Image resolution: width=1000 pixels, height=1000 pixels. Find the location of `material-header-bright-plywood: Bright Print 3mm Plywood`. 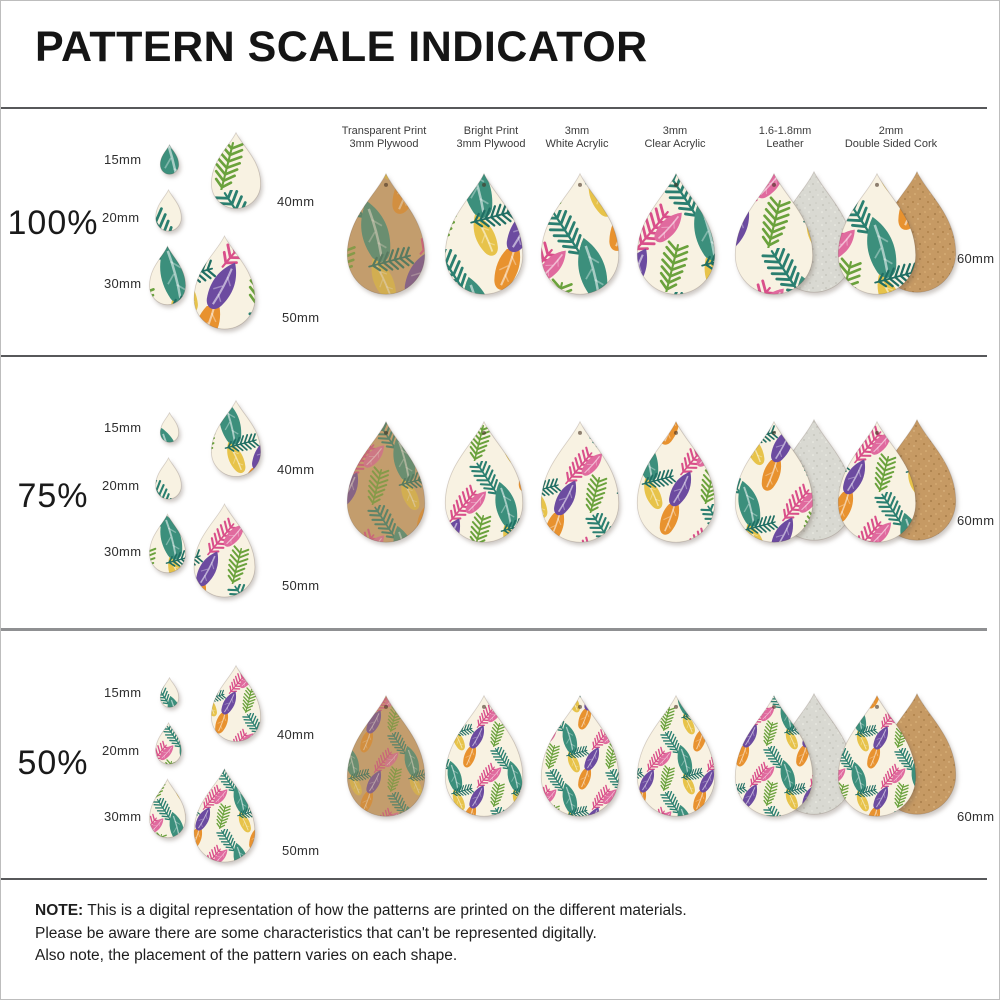

material-header-bright-plywood: Bright Print 3mm Plywood is located at coordinates (491, 137).